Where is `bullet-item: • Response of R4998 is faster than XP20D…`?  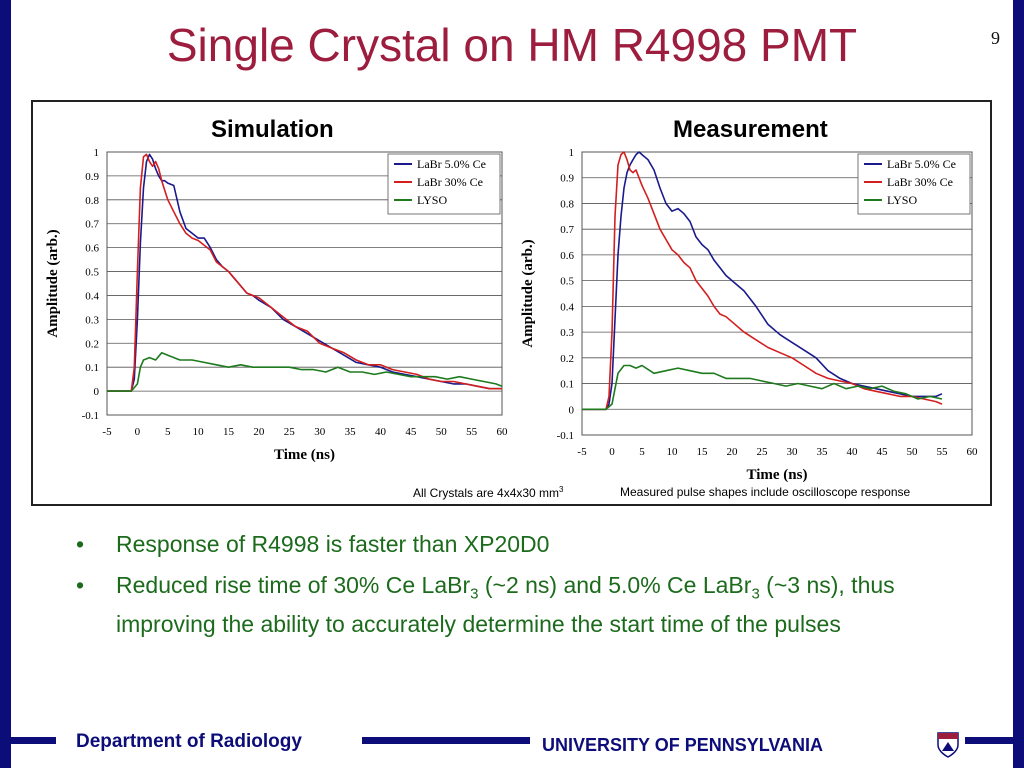
bullet-item: • Response of R4998 is faster than XP20D… is located at coordinates (502, 544).